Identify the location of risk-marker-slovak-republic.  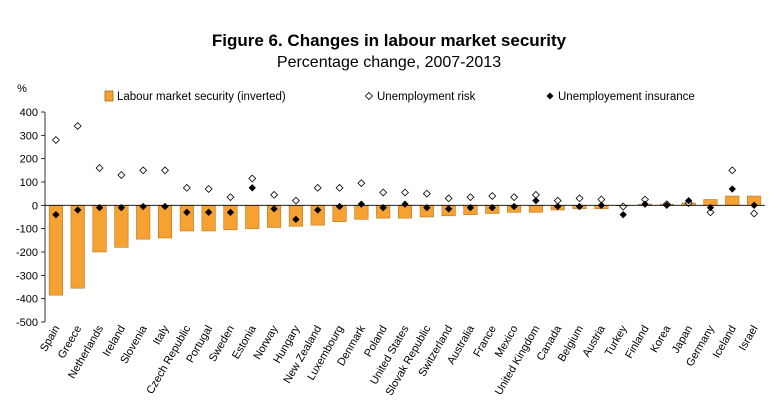
(426, 193).